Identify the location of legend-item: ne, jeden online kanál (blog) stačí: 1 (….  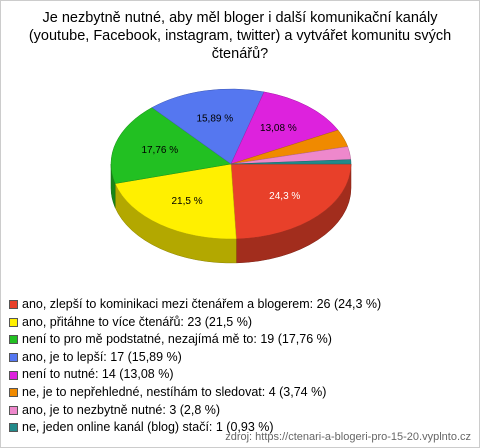
(195, 428).